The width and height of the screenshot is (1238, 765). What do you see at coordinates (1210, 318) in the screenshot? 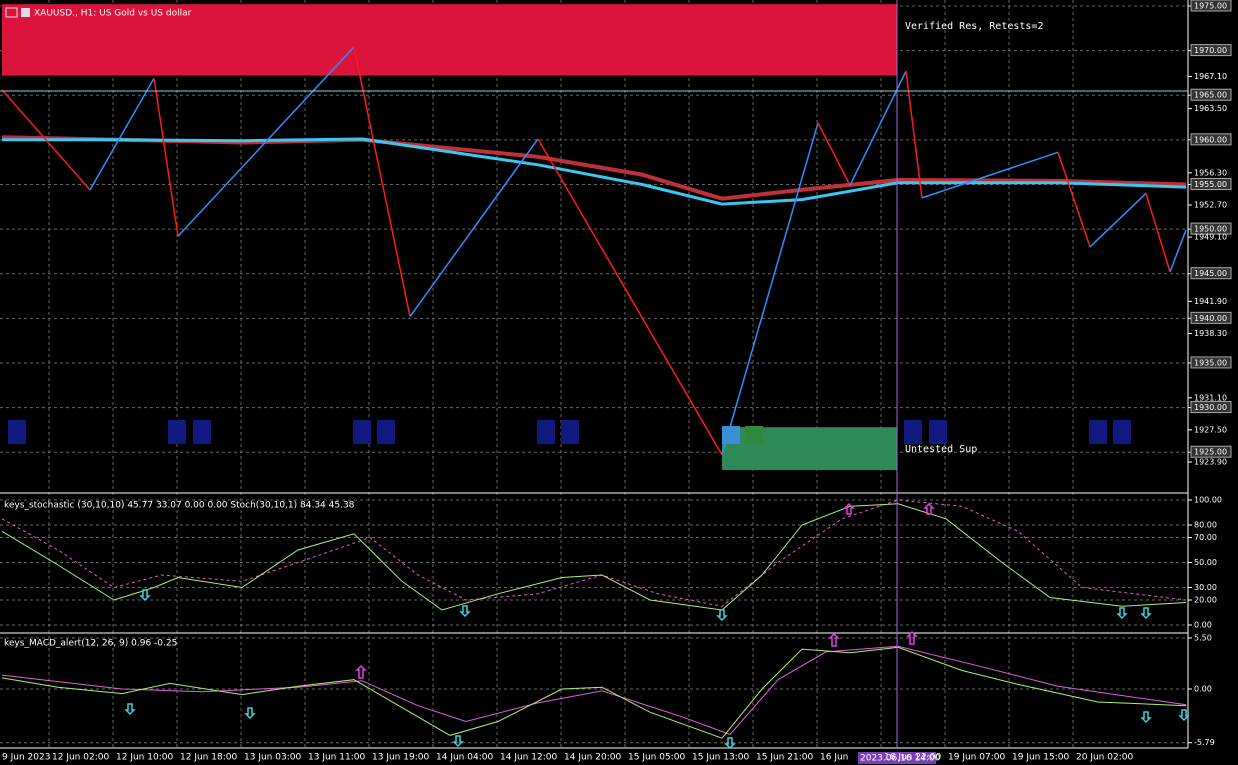
I see `y-tick-label: 1940.00` at bounding box center [1210, 318].